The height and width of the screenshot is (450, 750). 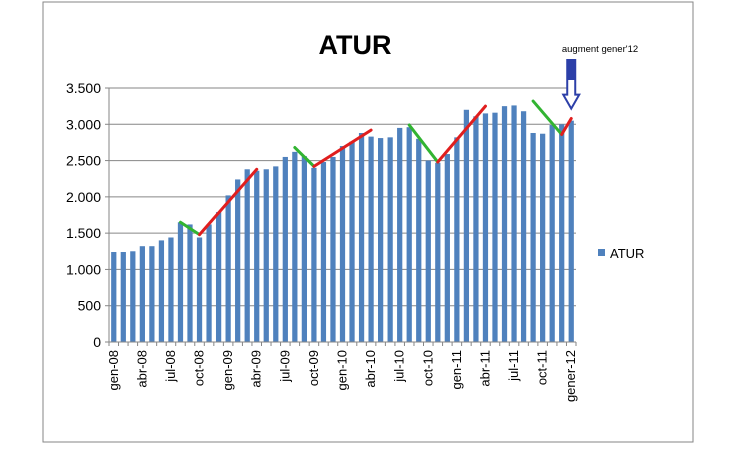 I want to click on x-tick-label: abr-08, so click(x=141, y=369).